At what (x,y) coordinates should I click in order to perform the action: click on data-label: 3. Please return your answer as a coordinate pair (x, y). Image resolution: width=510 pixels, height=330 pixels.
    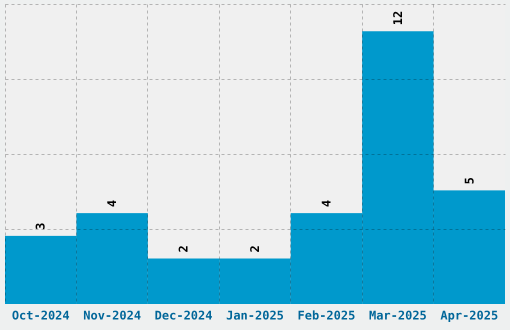
    Looking at the image, I should click on (41, 226).